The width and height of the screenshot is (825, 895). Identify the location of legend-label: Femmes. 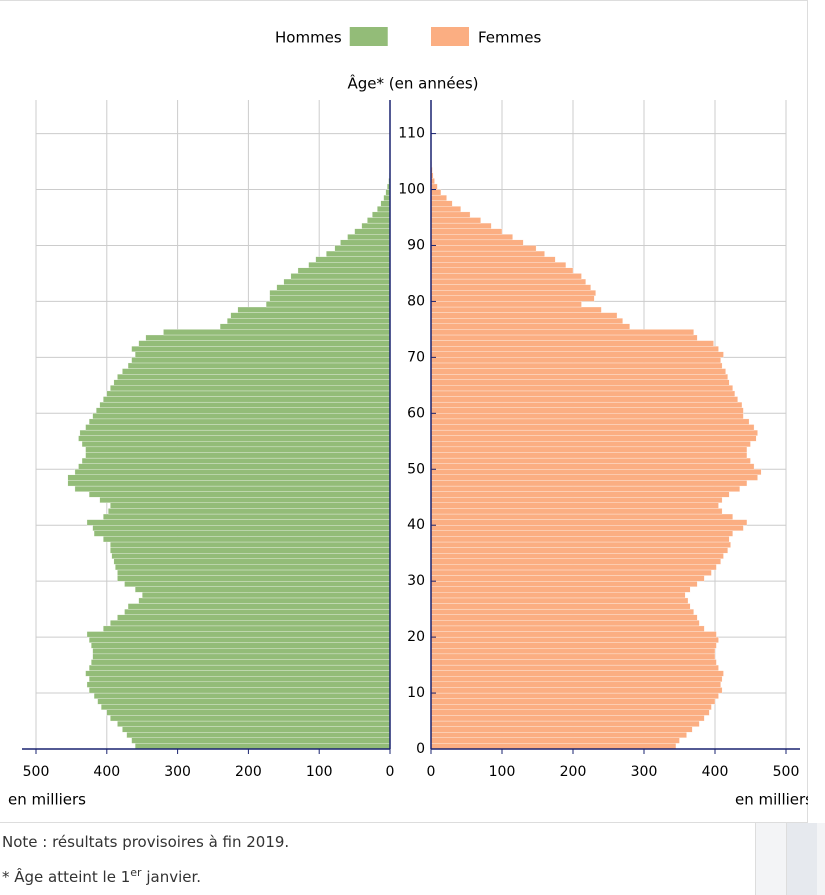
(509, 38).